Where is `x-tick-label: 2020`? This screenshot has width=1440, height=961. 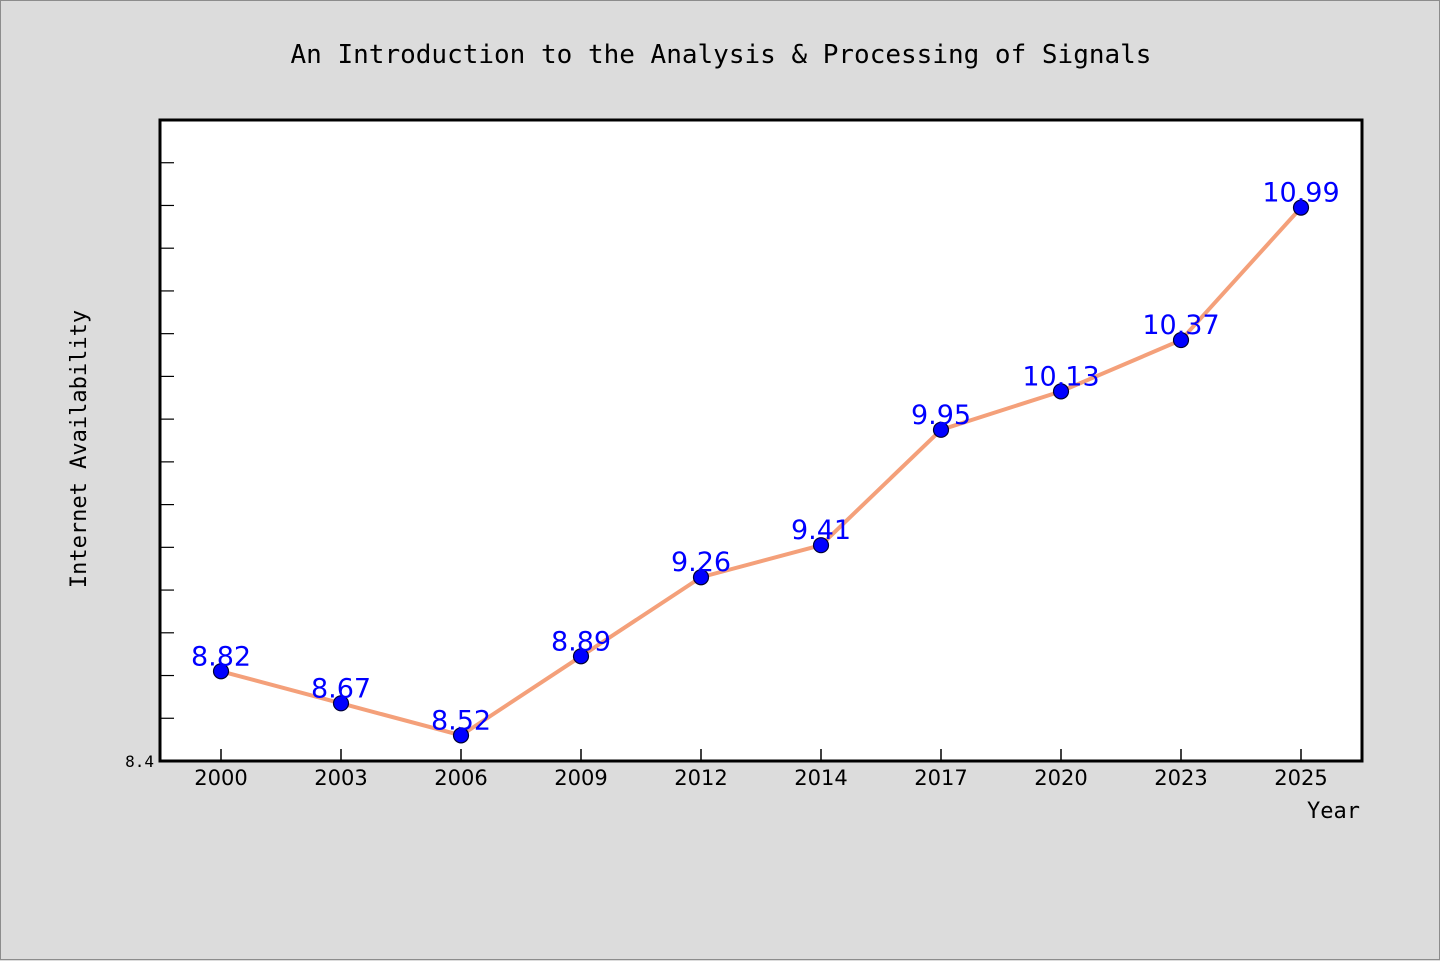
x-tick-label: 2020 is located at coordinates (1060, 778).